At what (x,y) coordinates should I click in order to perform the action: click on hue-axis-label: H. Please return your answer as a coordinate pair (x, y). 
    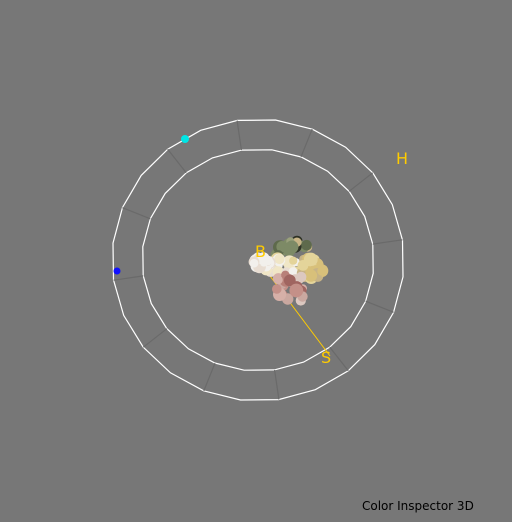
    Looking at the image, I should click on (402, 158).